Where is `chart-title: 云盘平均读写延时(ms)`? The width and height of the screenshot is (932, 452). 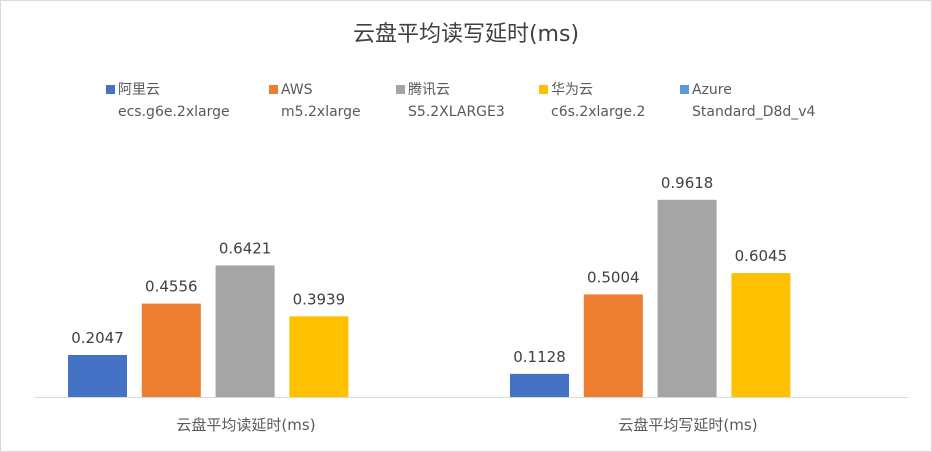 chart-title: 云盘平均读写延时(ms) is located at coordinates (466, 34).